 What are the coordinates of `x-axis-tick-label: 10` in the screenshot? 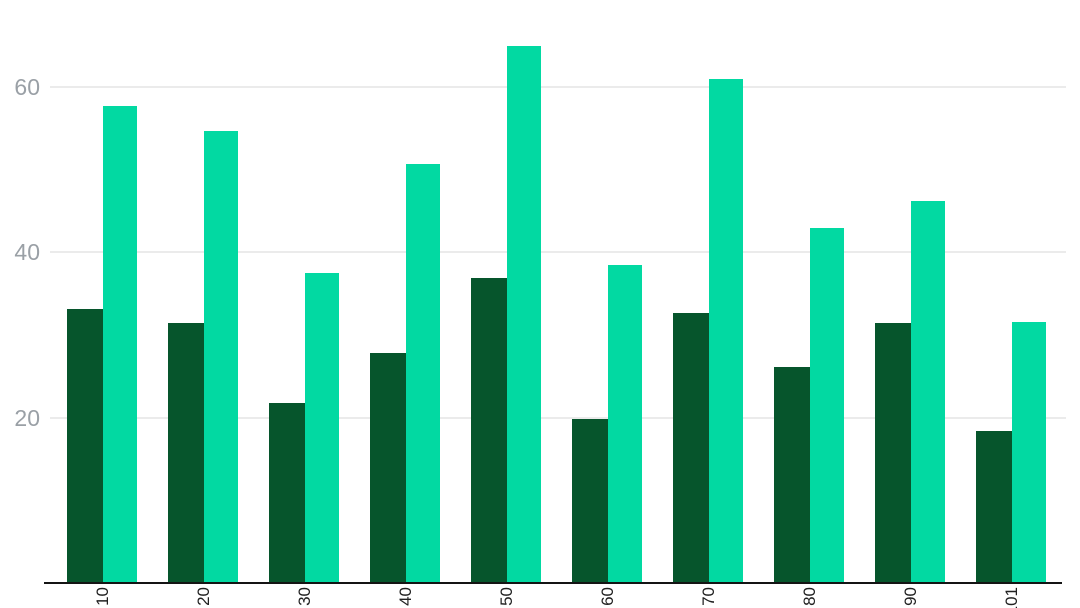 It's located at (102, 596).